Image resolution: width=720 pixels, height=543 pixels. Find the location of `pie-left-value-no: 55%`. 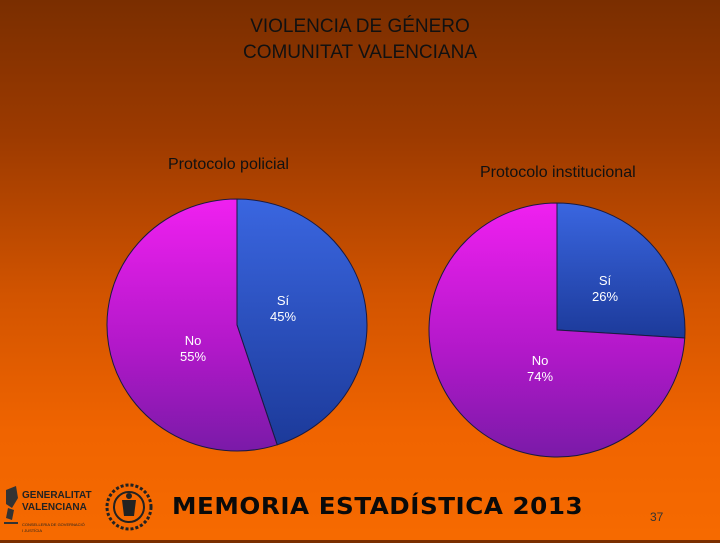

pie-left-value-no: 55% is located at coordinates (193, 356).